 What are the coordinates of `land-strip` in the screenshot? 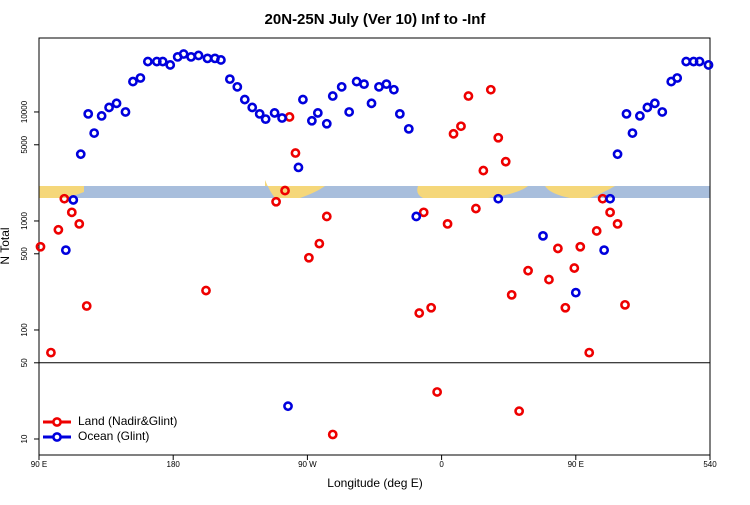 It's located at (327, 189).